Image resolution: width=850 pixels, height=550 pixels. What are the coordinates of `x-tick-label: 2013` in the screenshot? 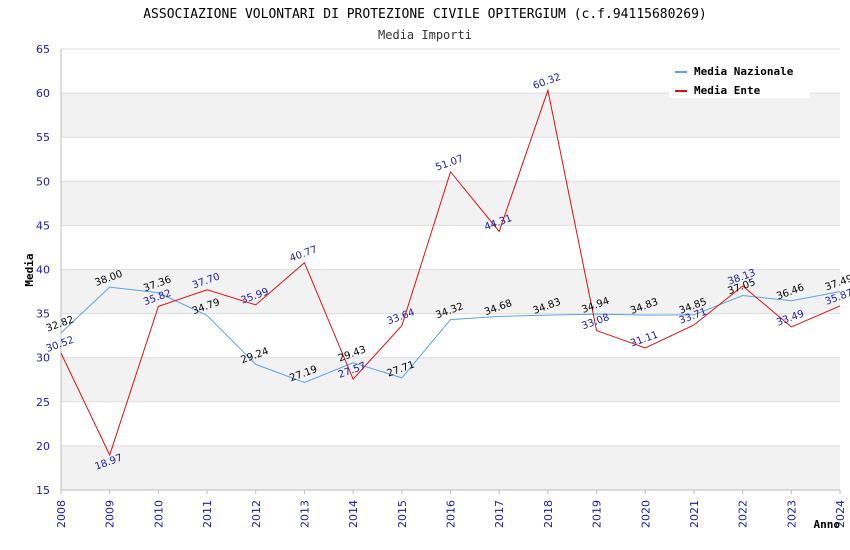 It's located at (304, 514).